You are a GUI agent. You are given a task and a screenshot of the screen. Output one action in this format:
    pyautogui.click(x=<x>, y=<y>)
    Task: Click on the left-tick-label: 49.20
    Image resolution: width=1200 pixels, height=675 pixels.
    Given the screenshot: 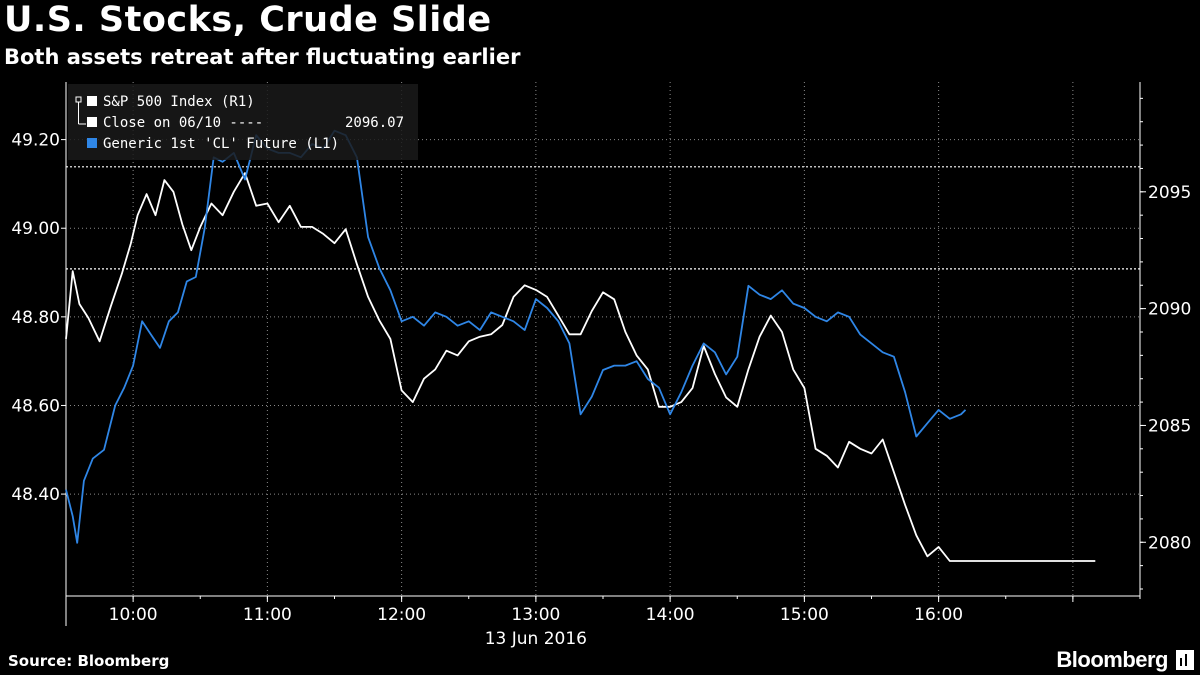 What is the action you would take?
    pyautogui.click(x=35, y=141)
    